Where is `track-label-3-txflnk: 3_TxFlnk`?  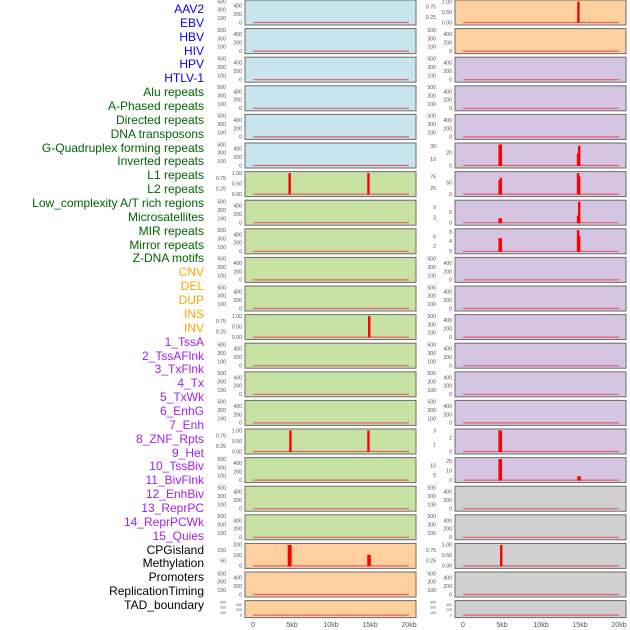 track-label-3-txflnk: 3_TxFlnk is located at coordinates (179, 369).